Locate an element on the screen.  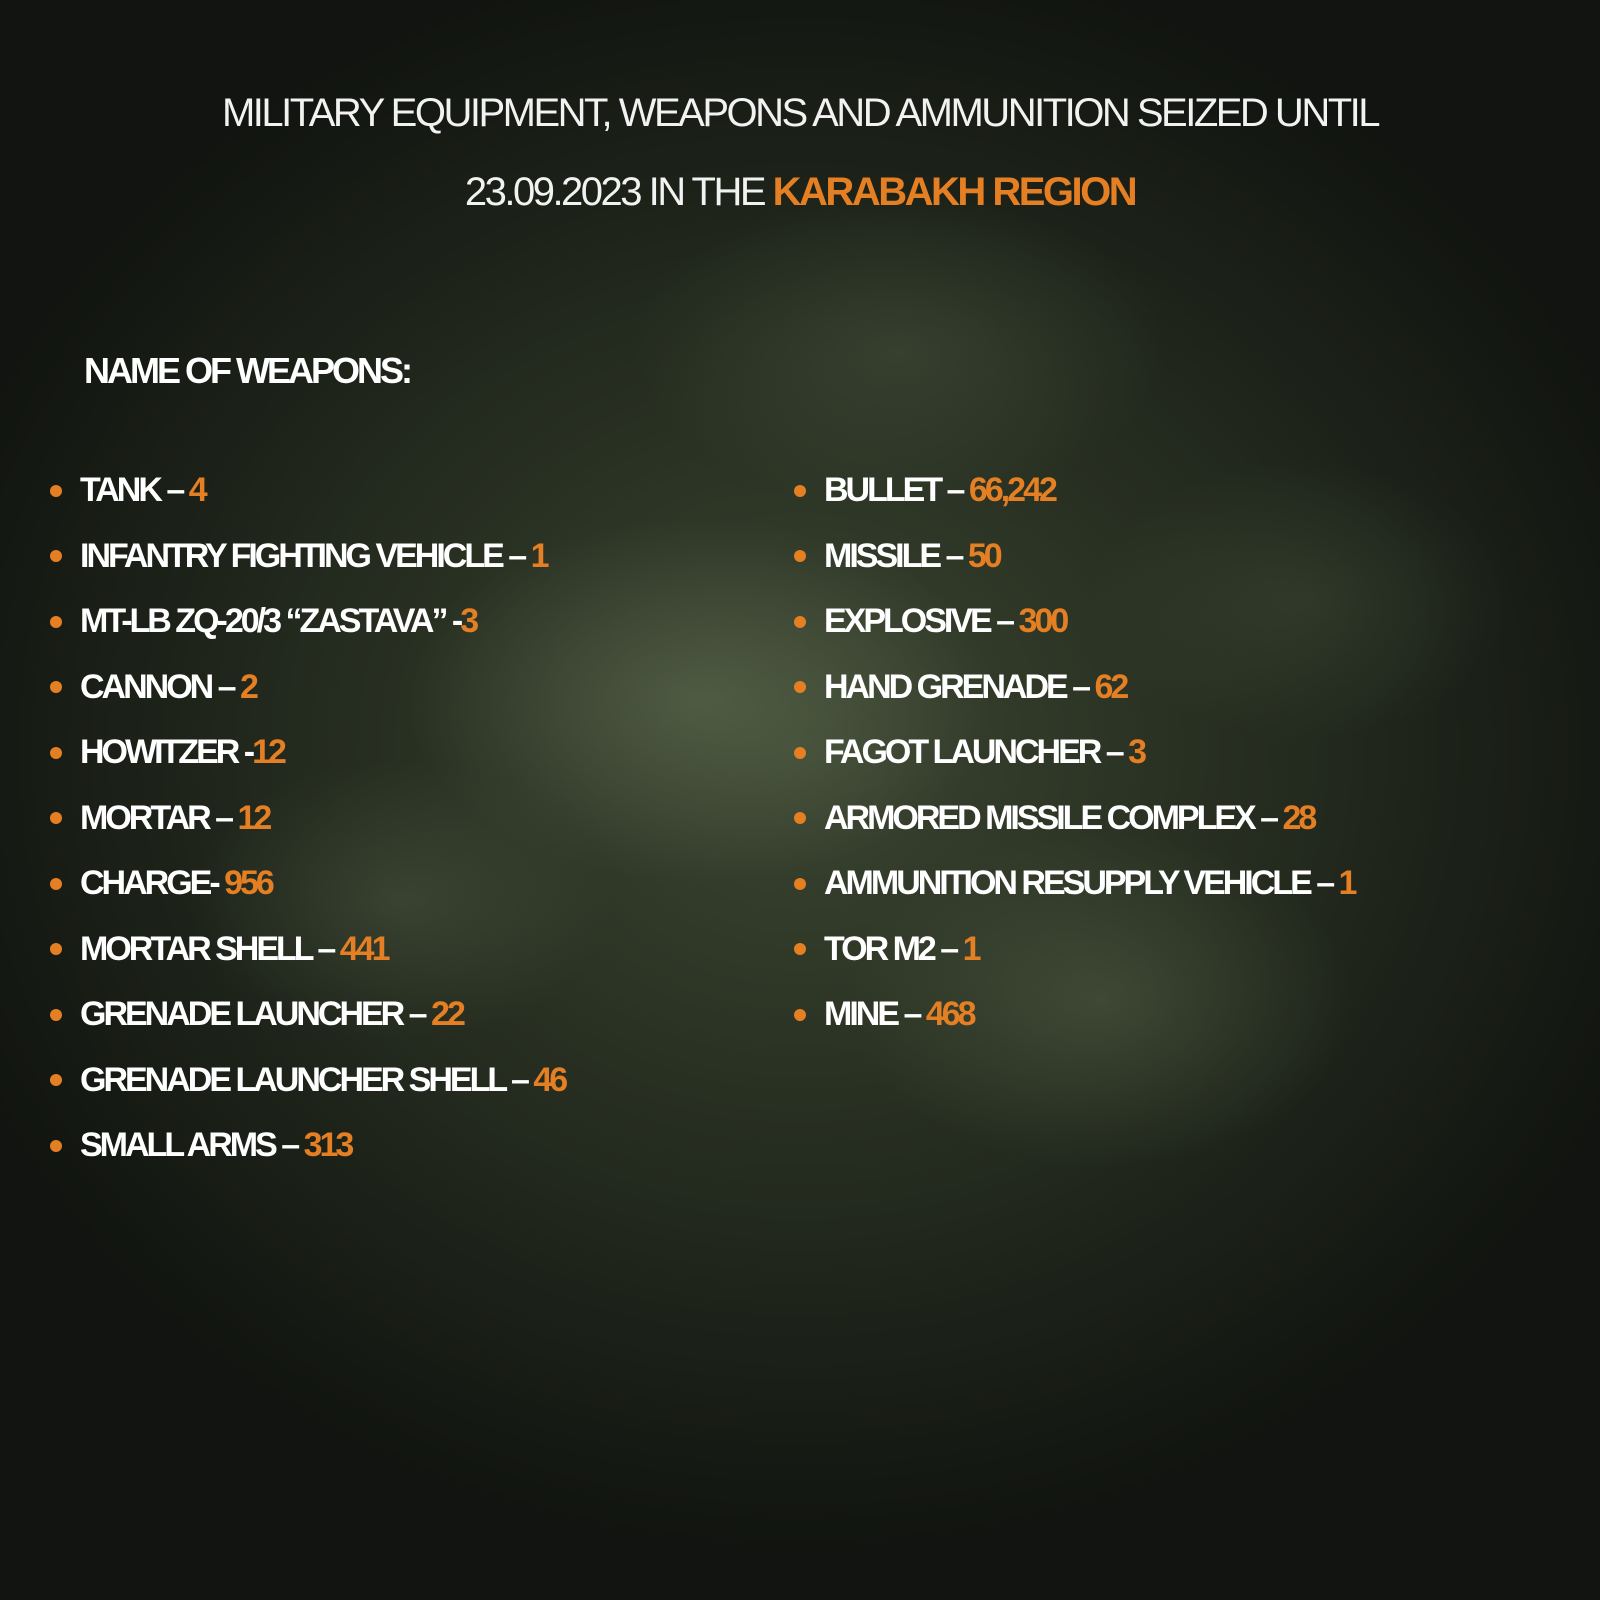
list-item: HAND GRENADE – 62 is located at coordinates (1174, 688).